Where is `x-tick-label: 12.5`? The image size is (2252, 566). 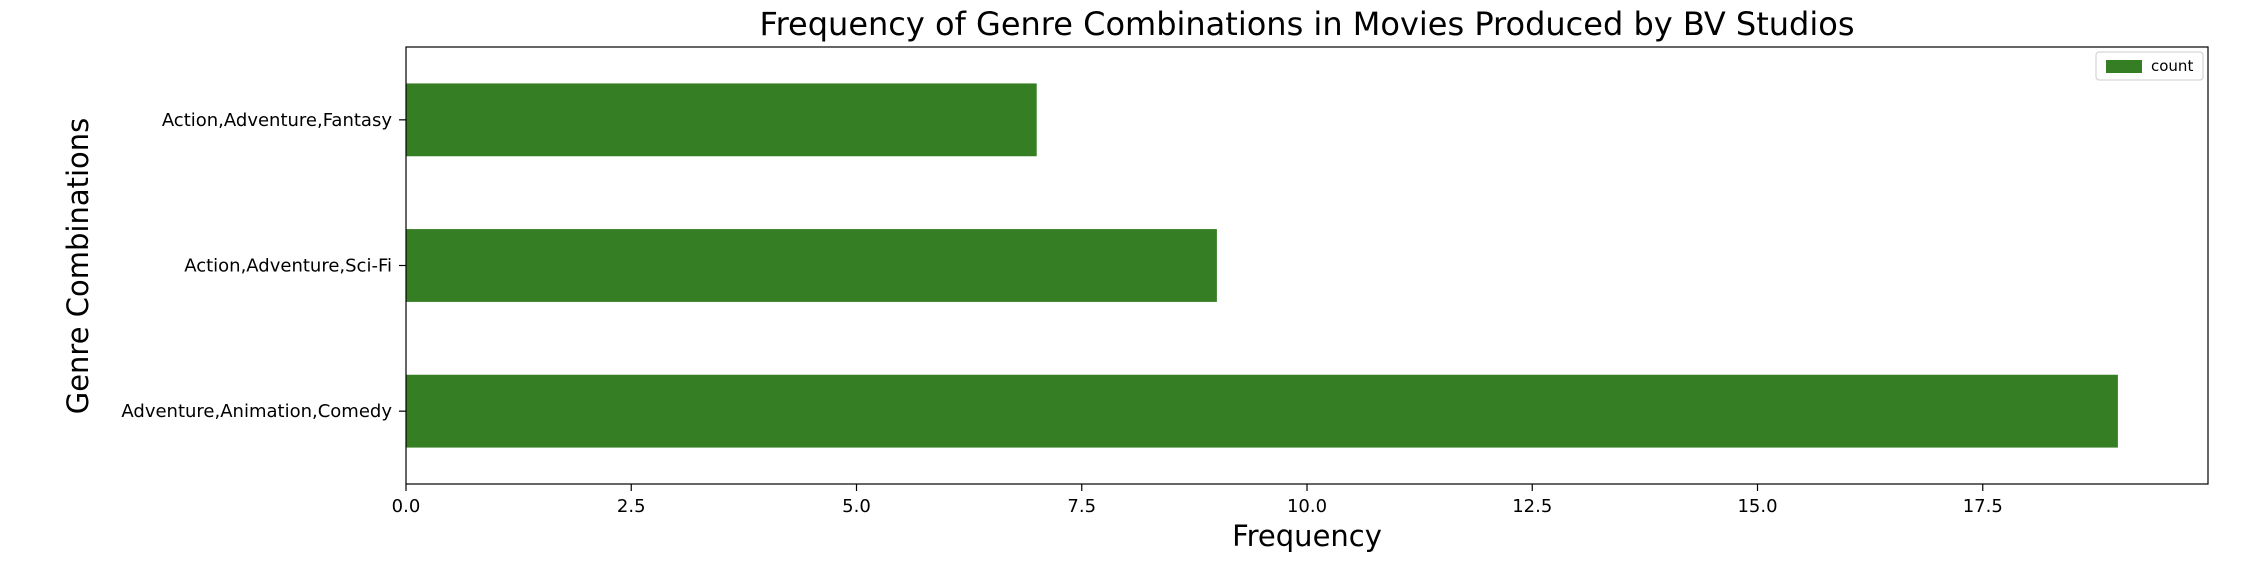
x-tick-label: 12.5 is located at coordinates (1532, 506).